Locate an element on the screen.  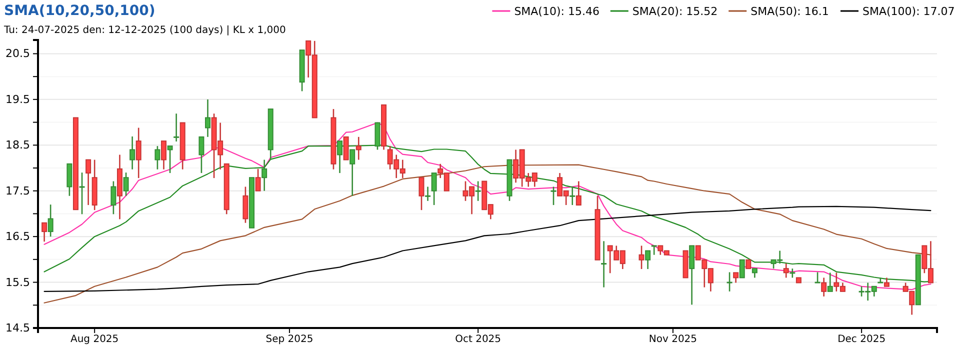
y-tick-label: 14.5 is located at coordinates (18, 328).